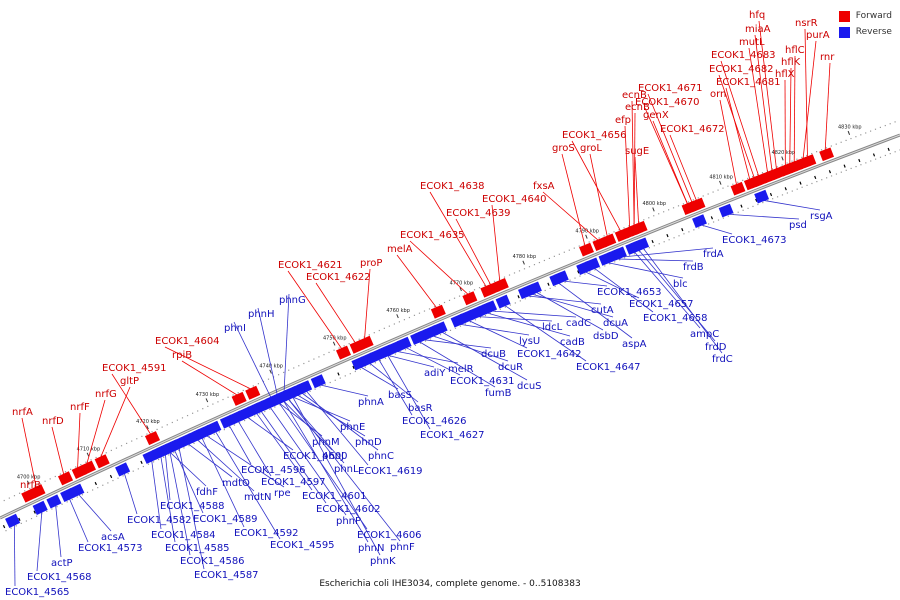  I want to click on gene-label: ECOK1_4602, so click(348, 509).